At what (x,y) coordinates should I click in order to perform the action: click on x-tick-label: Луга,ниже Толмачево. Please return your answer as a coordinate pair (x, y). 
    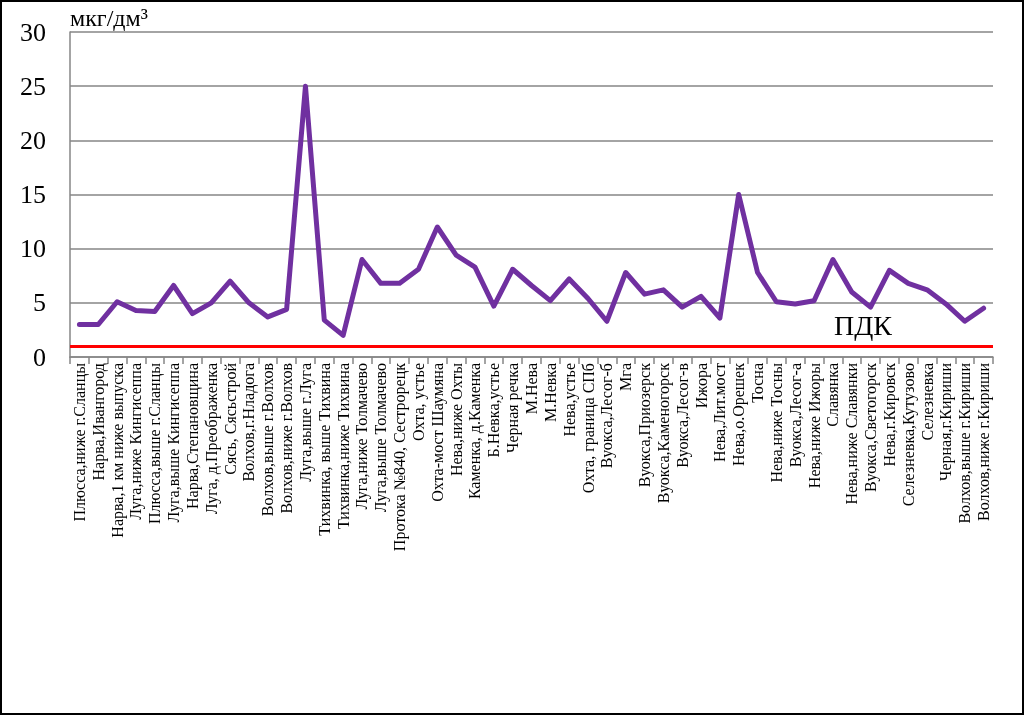
    Looking at the image, I should click on (362, 436).